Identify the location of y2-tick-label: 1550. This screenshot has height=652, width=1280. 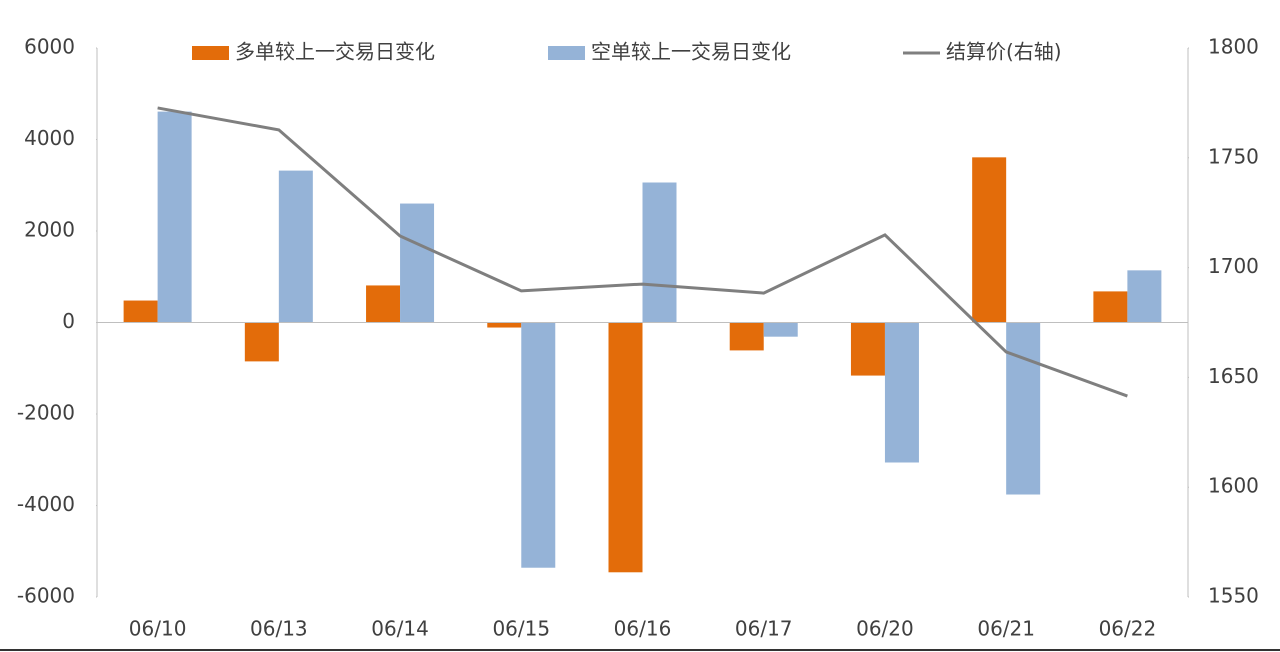
(1233, 596).